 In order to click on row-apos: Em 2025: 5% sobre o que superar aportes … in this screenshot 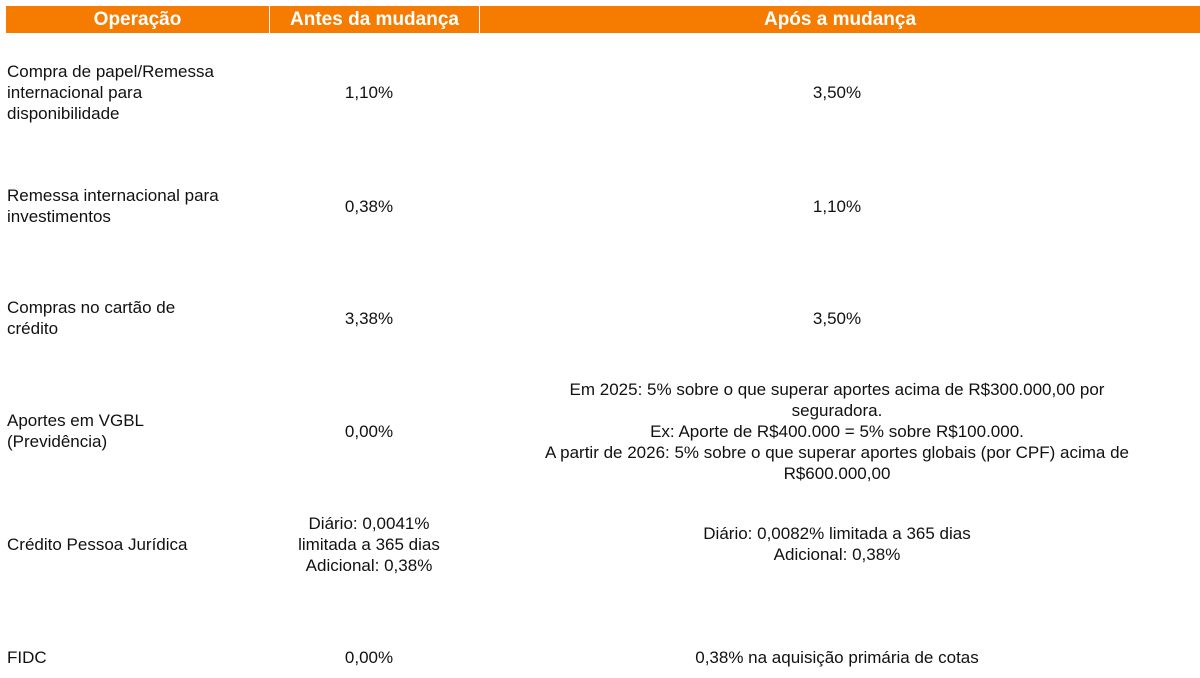, I will do `click(837, 431)`.